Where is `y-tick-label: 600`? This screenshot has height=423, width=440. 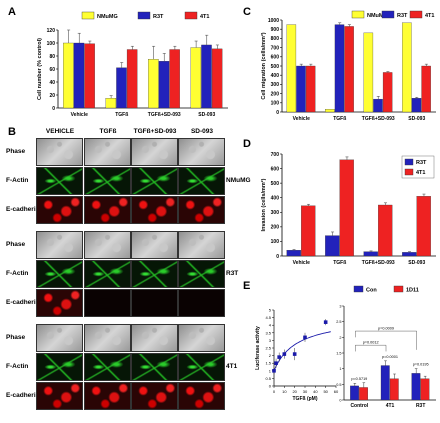
y-tick-label: 600 is located at coordinates (275, 58).